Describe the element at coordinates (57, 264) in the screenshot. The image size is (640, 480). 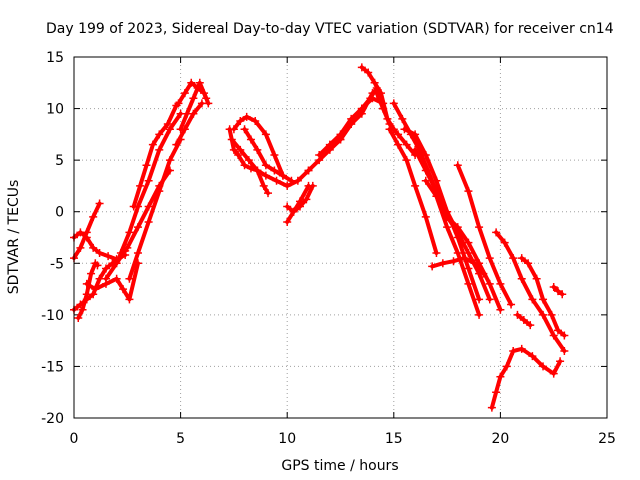
I see `y-tick-label: -5` at that location.